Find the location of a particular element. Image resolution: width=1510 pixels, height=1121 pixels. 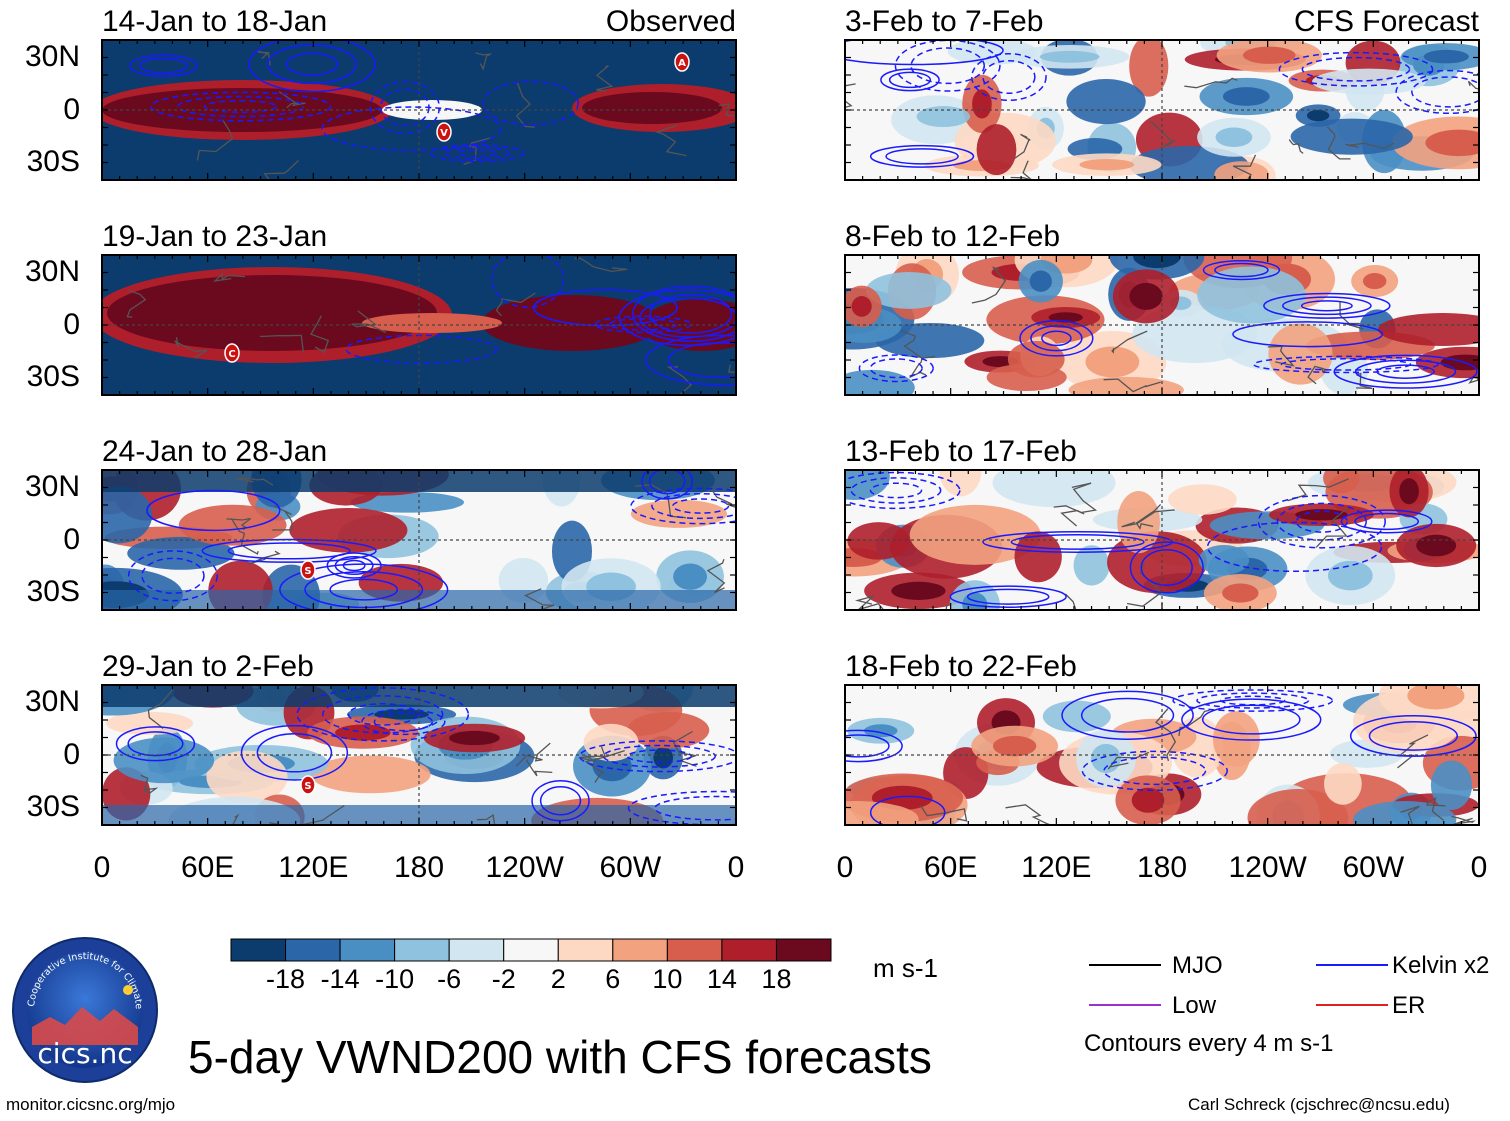

marker-c is located at coordinates (232, 353).